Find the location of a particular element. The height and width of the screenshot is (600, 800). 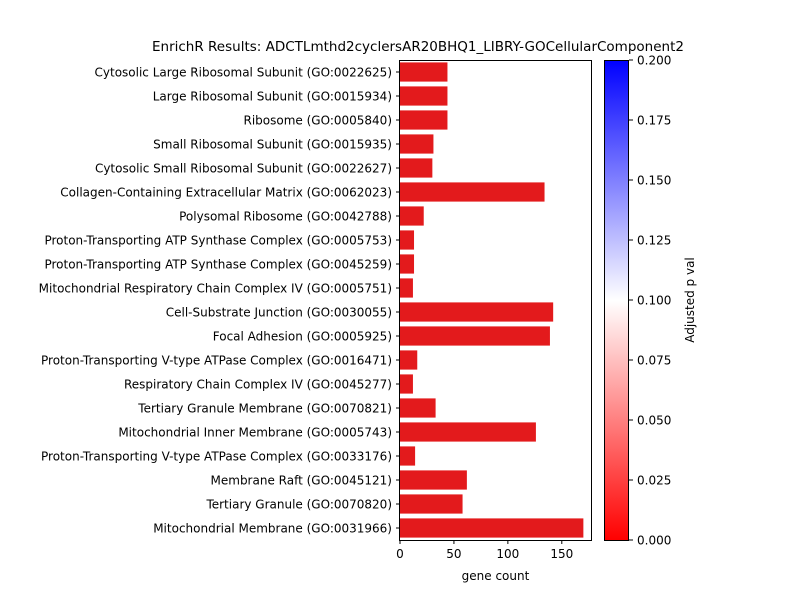

colorbar-tick-label: 0.050 is located at coordinates (654, 421).